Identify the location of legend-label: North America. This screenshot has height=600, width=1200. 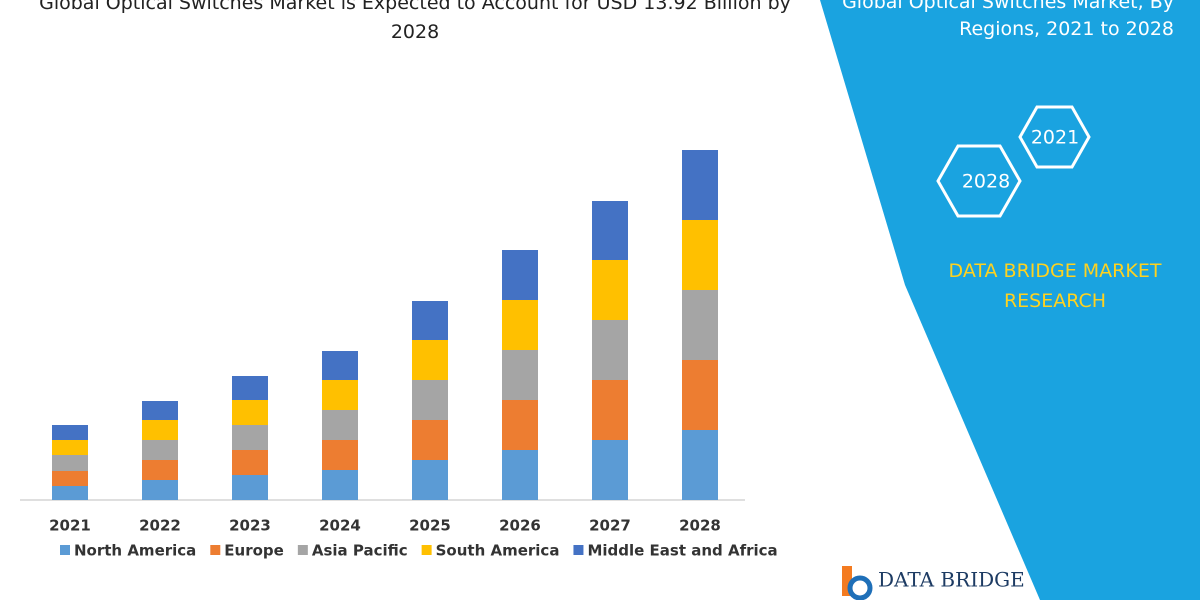
(135, 551).